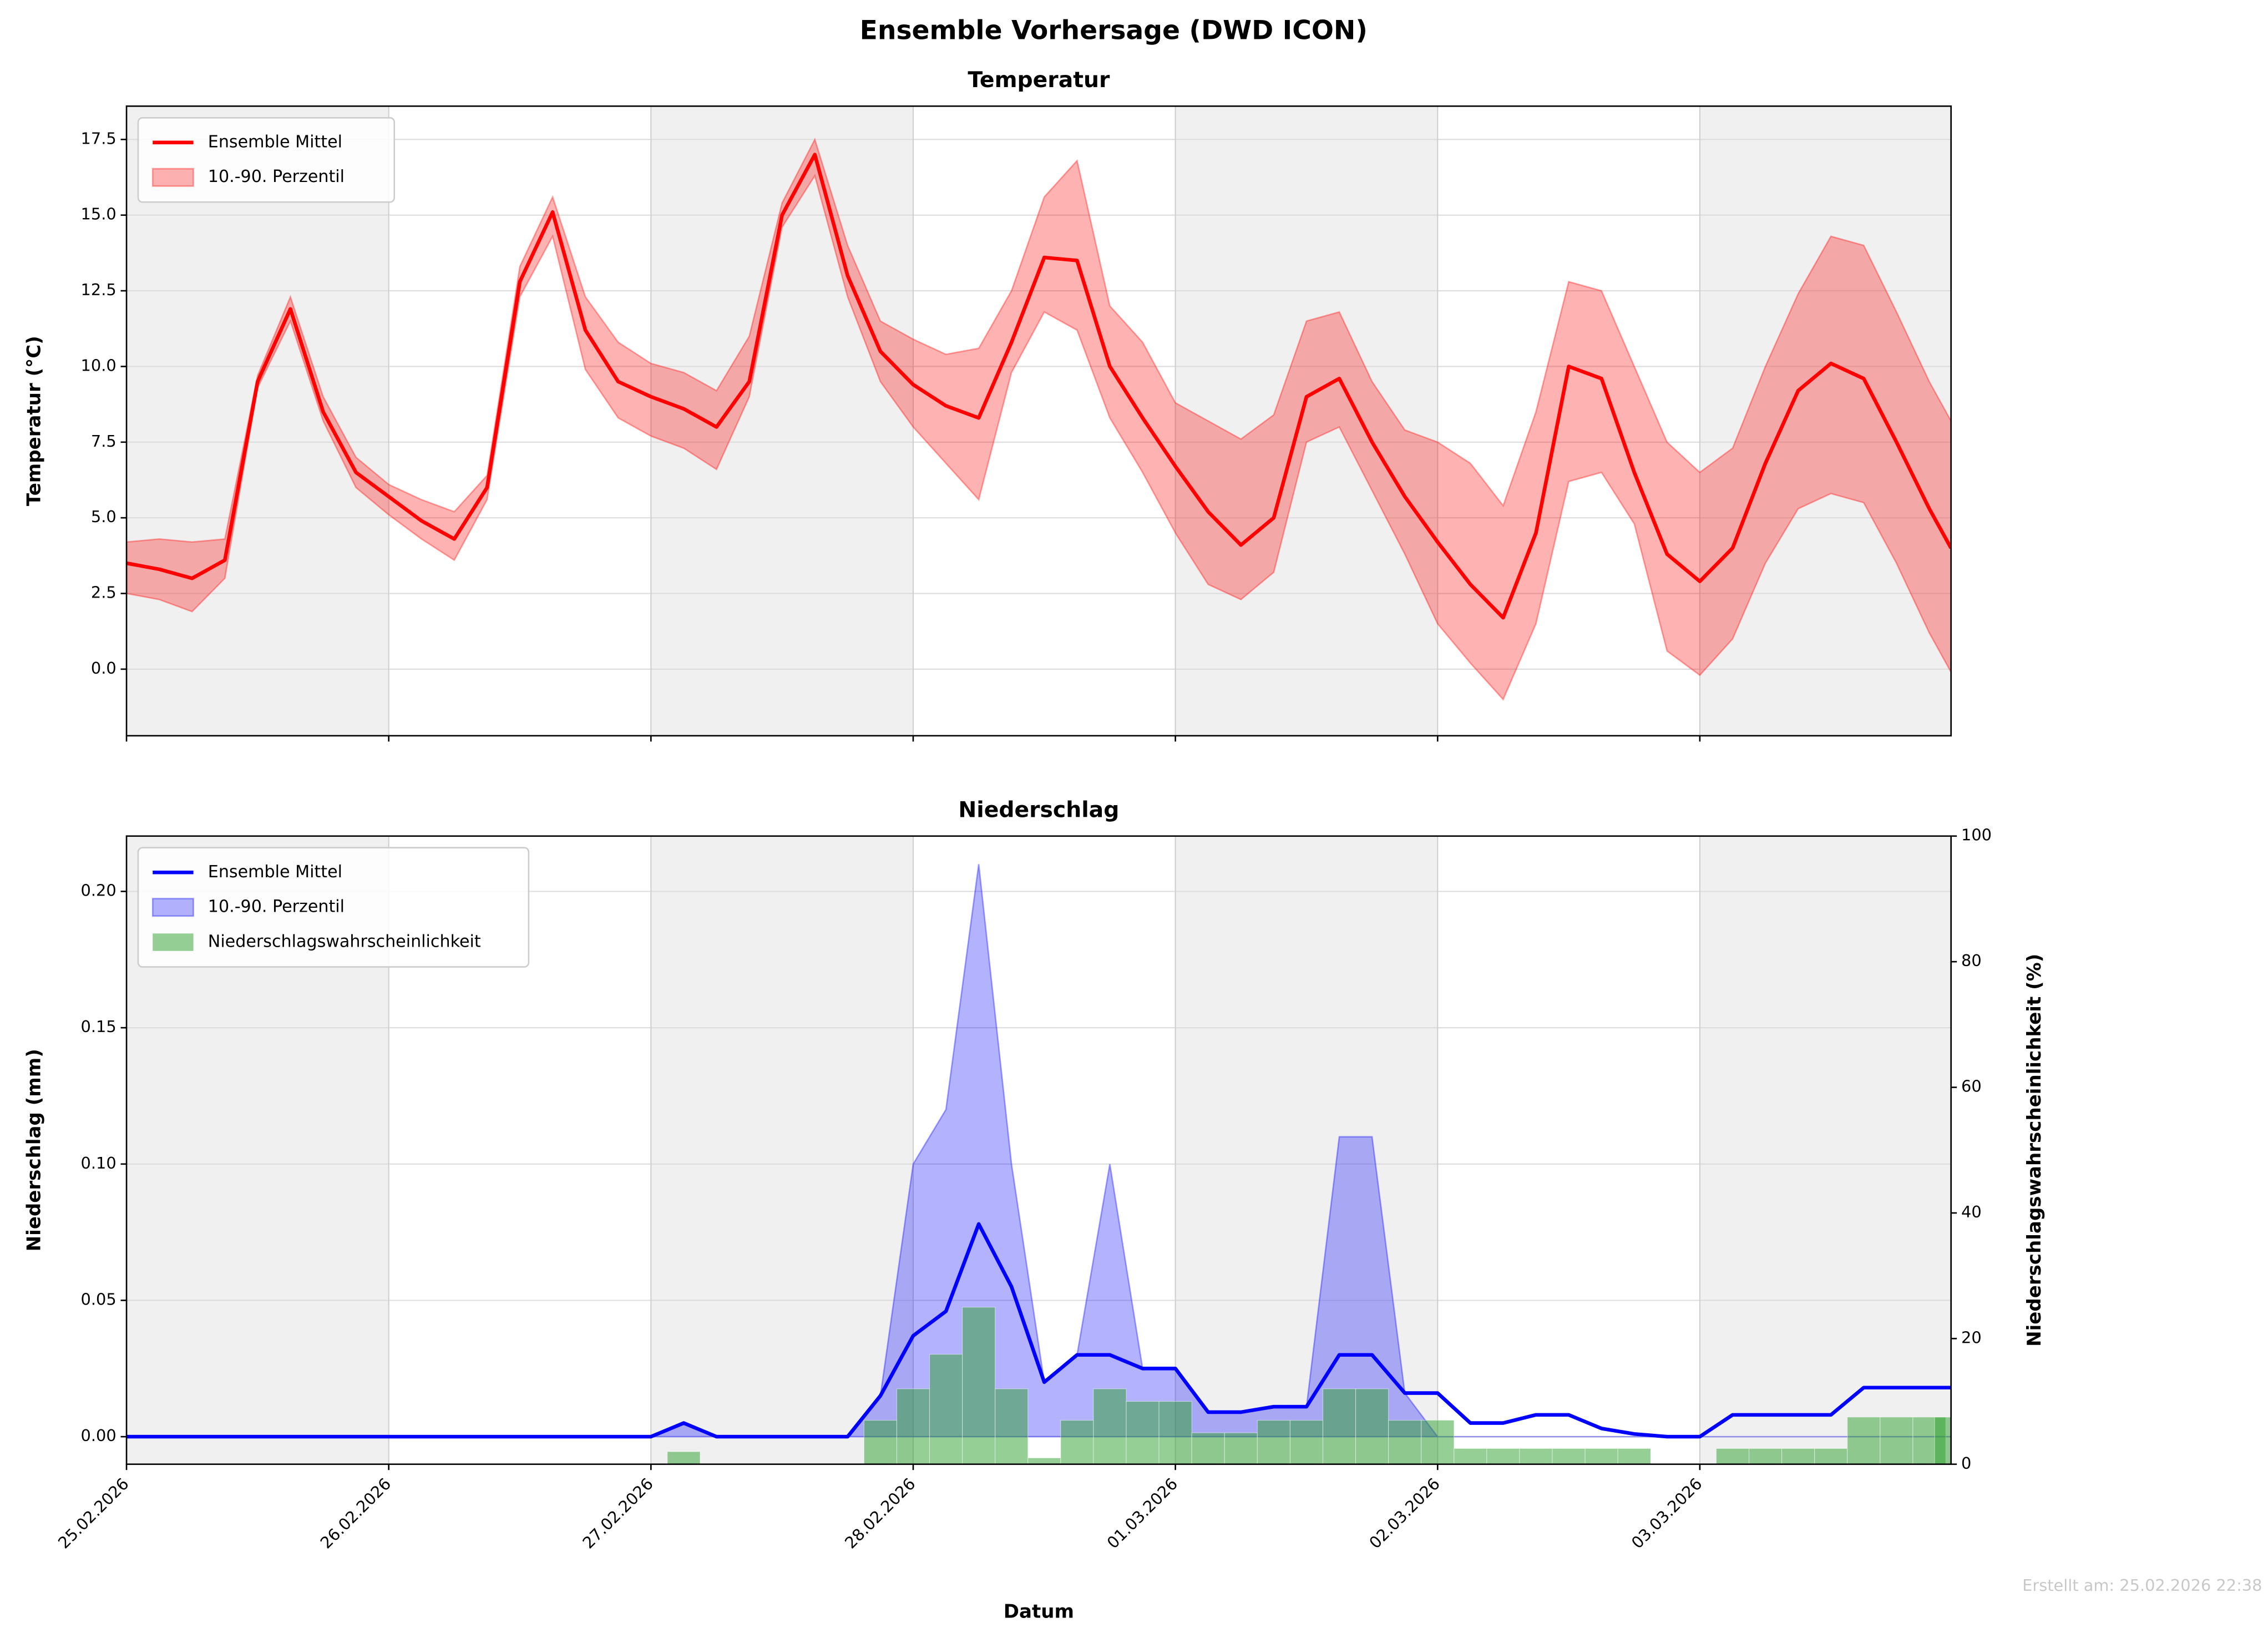  I want to click on y2-tick-label: 100, so click(1976, 835).